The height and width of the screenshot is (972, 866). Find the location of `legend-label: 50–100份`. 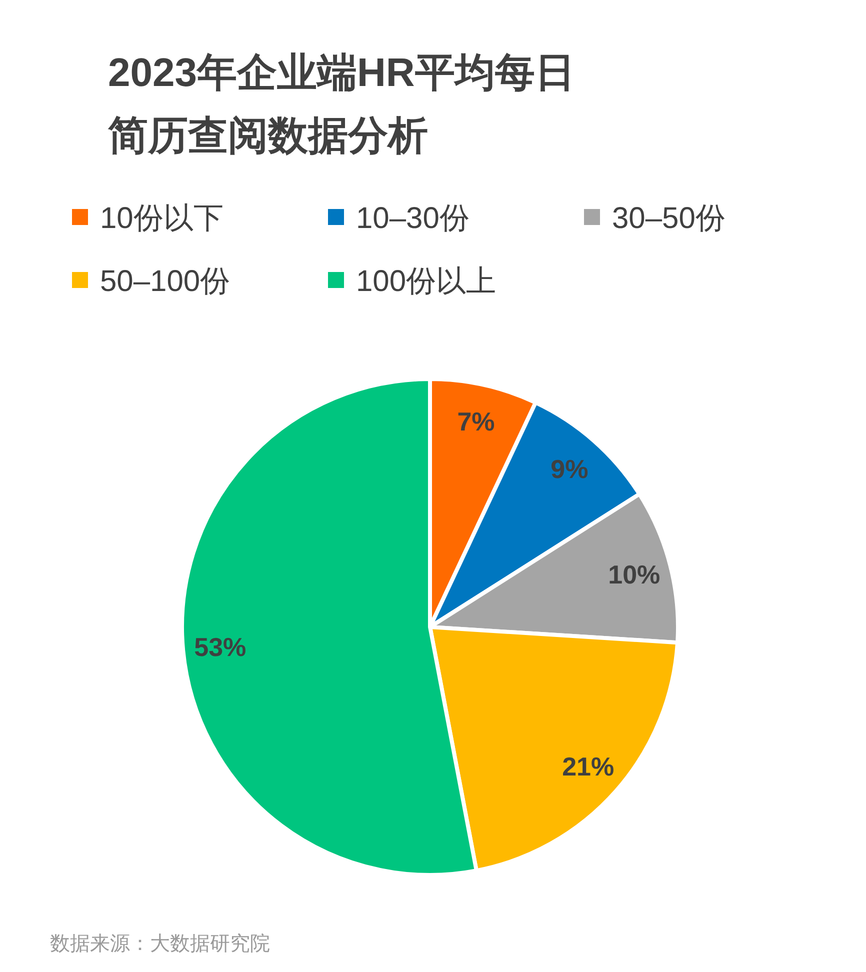

legend-label: 50–100份 is located at coordinates (165, 281).